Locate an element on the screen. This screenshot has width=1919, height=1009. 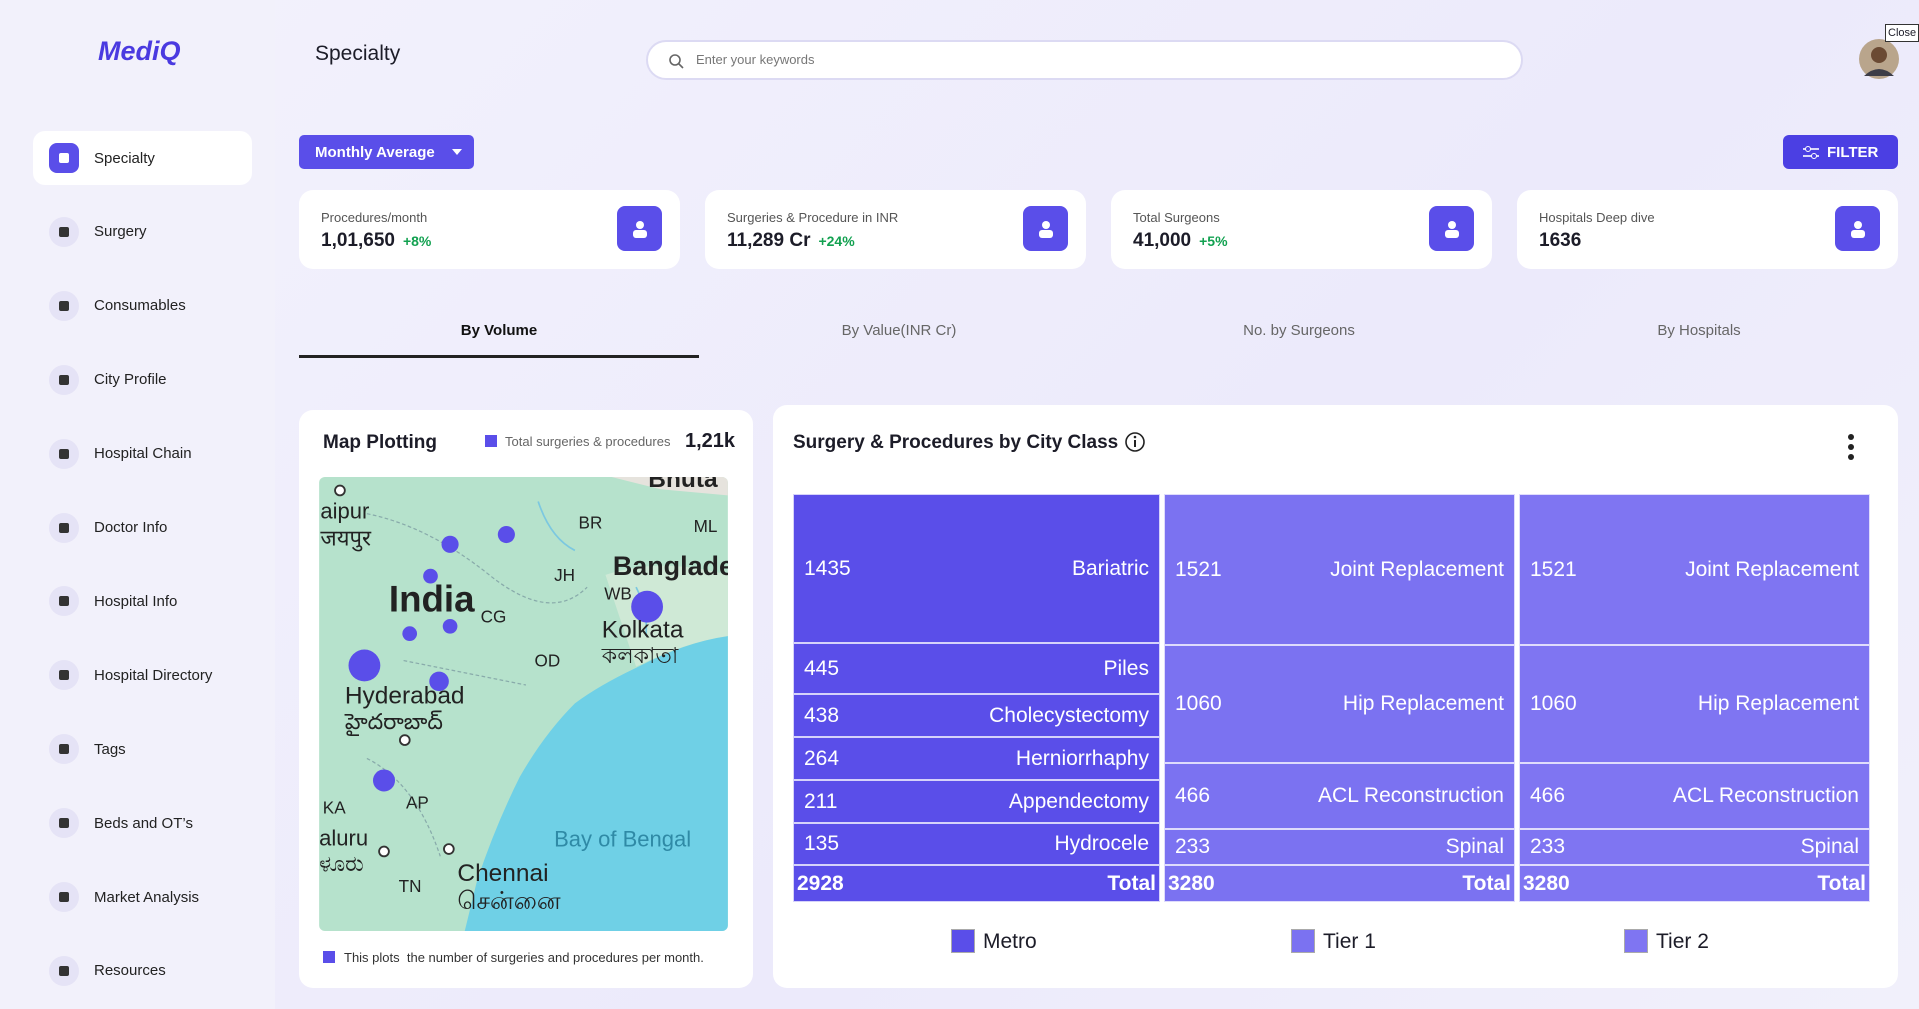
tab: By Volume is located at coordinates (499, 330).